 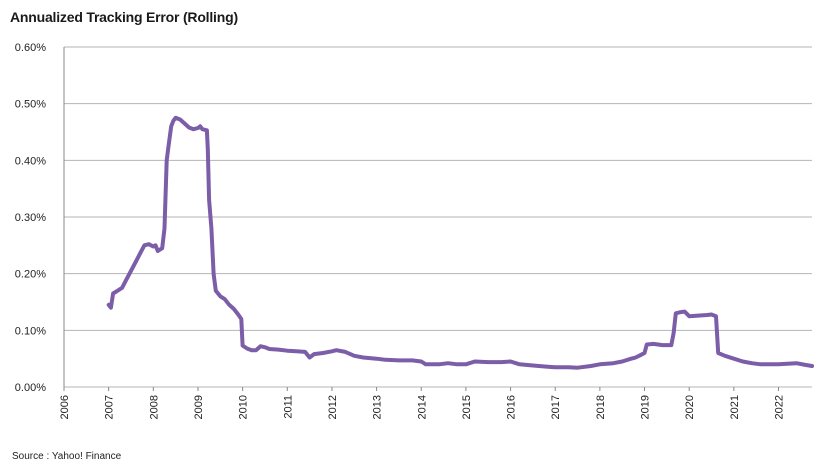 What do you see at coordinates (154, 407) in the screenshot?
I see `x-tick-label: 2008` at bounding box center [154, 407].